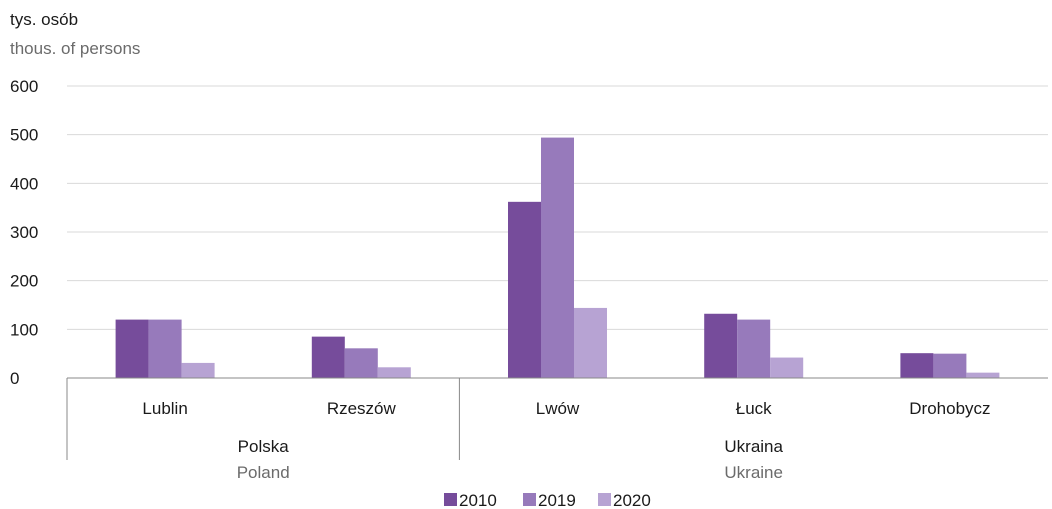  I want to click on bar-2019-Lwów, so click(557, 257).